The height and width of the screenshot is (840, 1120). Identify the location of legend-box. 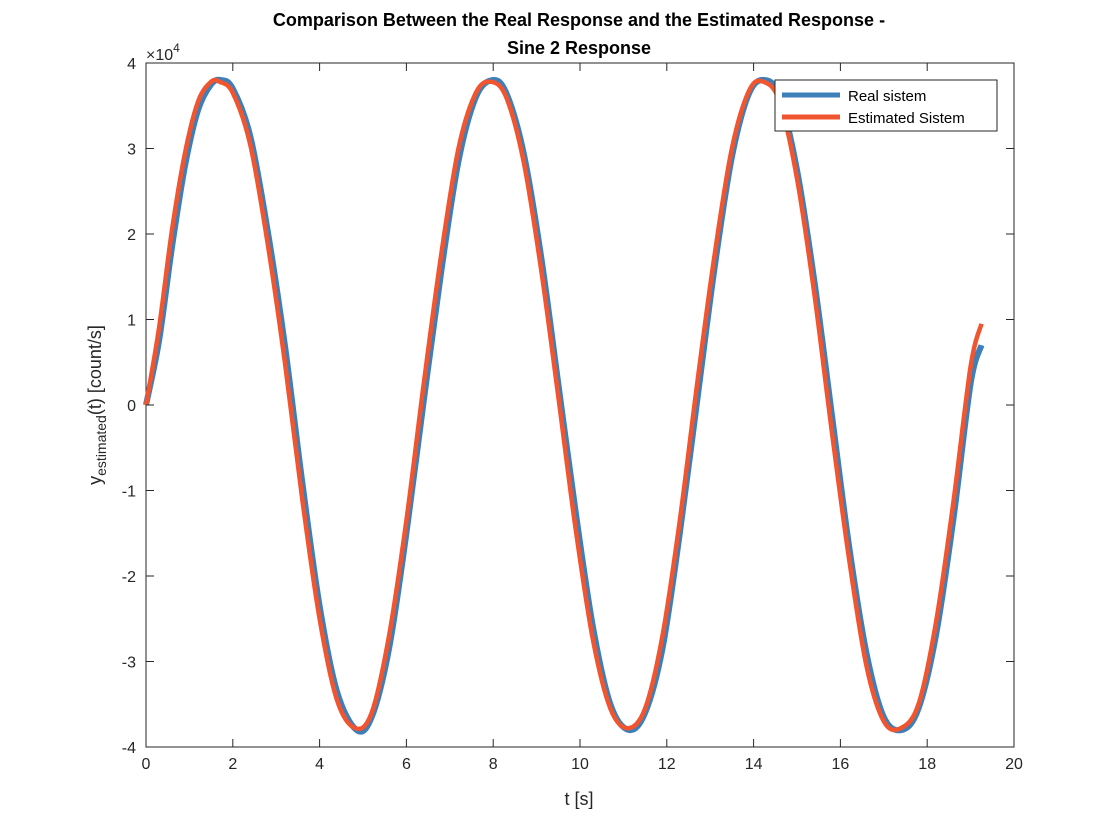
(886, 105).